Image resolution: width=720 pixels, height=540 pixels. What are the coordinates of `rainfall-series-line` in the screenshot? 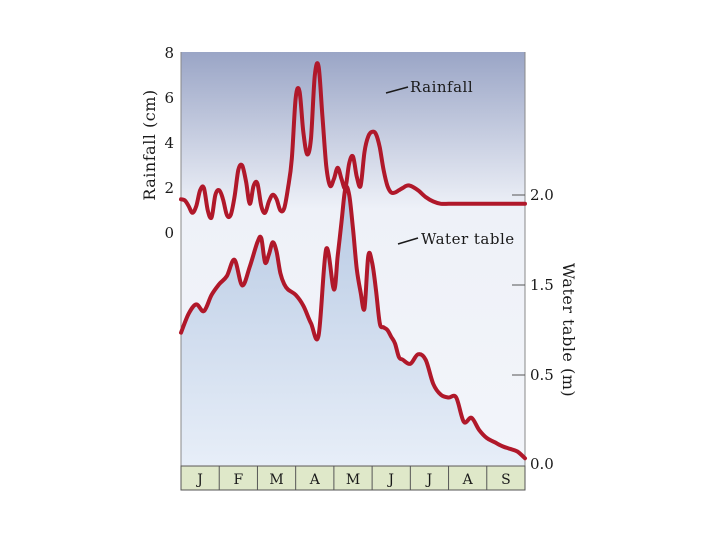 It's located at (353, 141).